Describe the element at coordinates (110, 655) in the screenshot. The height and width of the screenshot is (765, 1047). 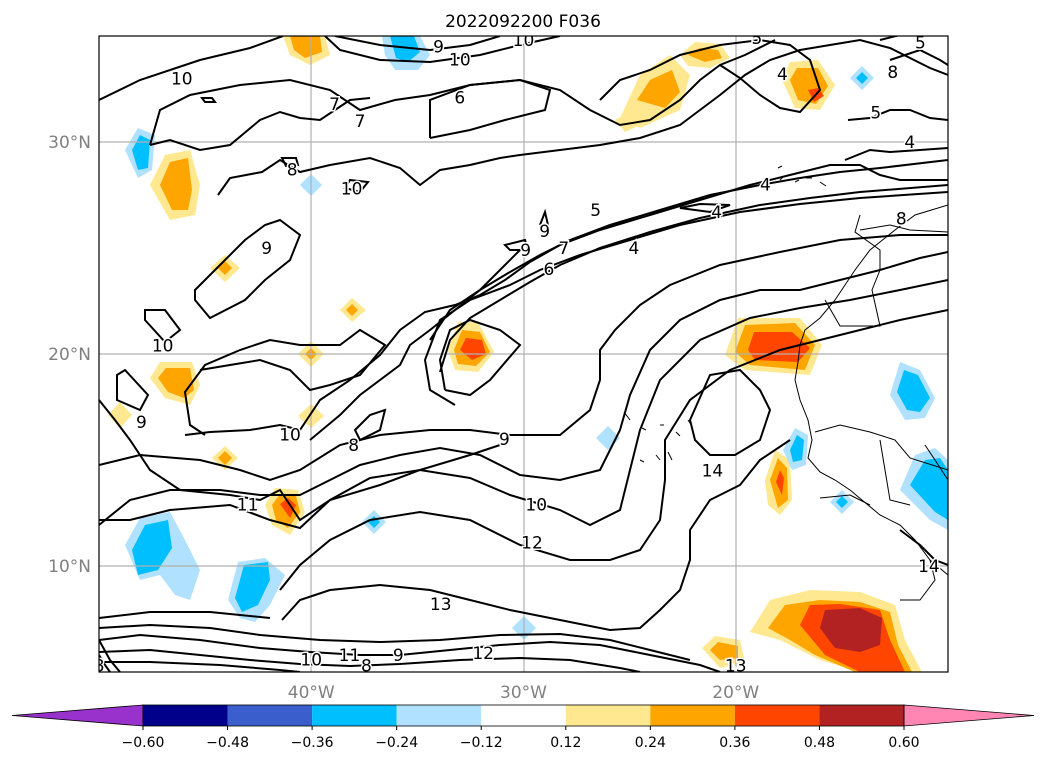
I see `contour-west-lower` at that location.